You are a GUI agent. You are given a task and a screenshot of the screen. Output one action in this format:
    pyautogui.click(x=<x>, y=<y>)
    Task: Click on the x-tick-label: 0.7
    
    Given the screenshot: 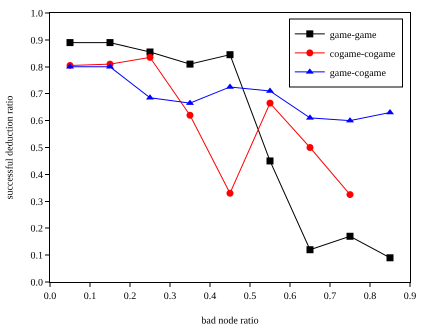 What is the action you would take?
    pyautogui.click(x=330, y=296)
    